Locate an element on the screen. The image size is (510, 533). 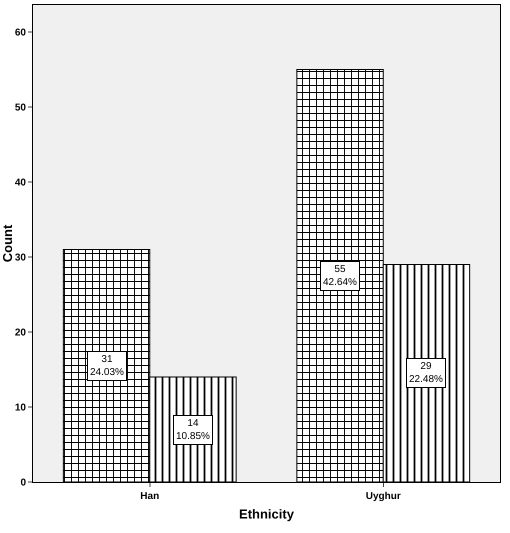
x-tick-label: Uyghur is located at coordinates (383, 496).